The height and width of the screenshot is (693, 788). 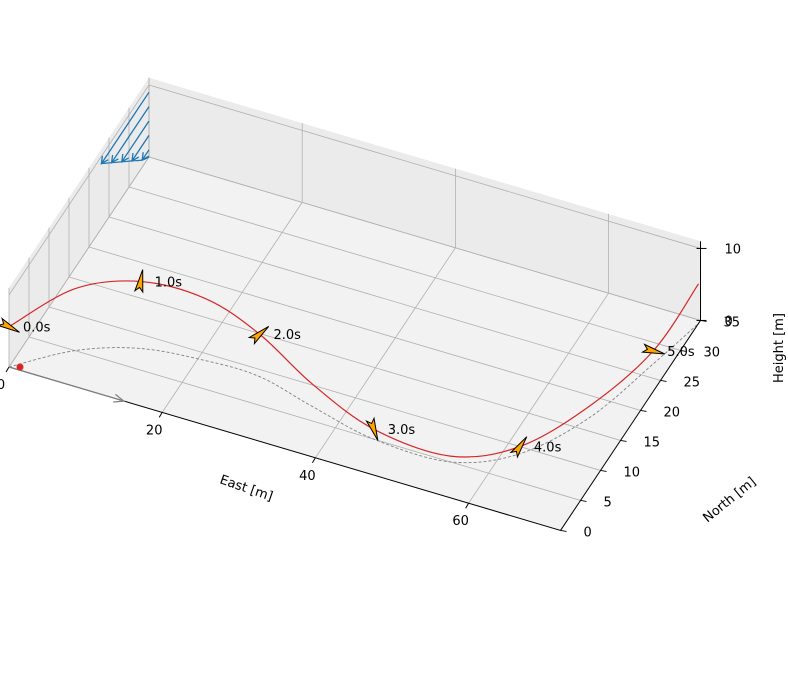 What do you see at coordinates (672, 412) in the screenshot?
I see `north-tick-label: 20` at bounding box center [672, 412].